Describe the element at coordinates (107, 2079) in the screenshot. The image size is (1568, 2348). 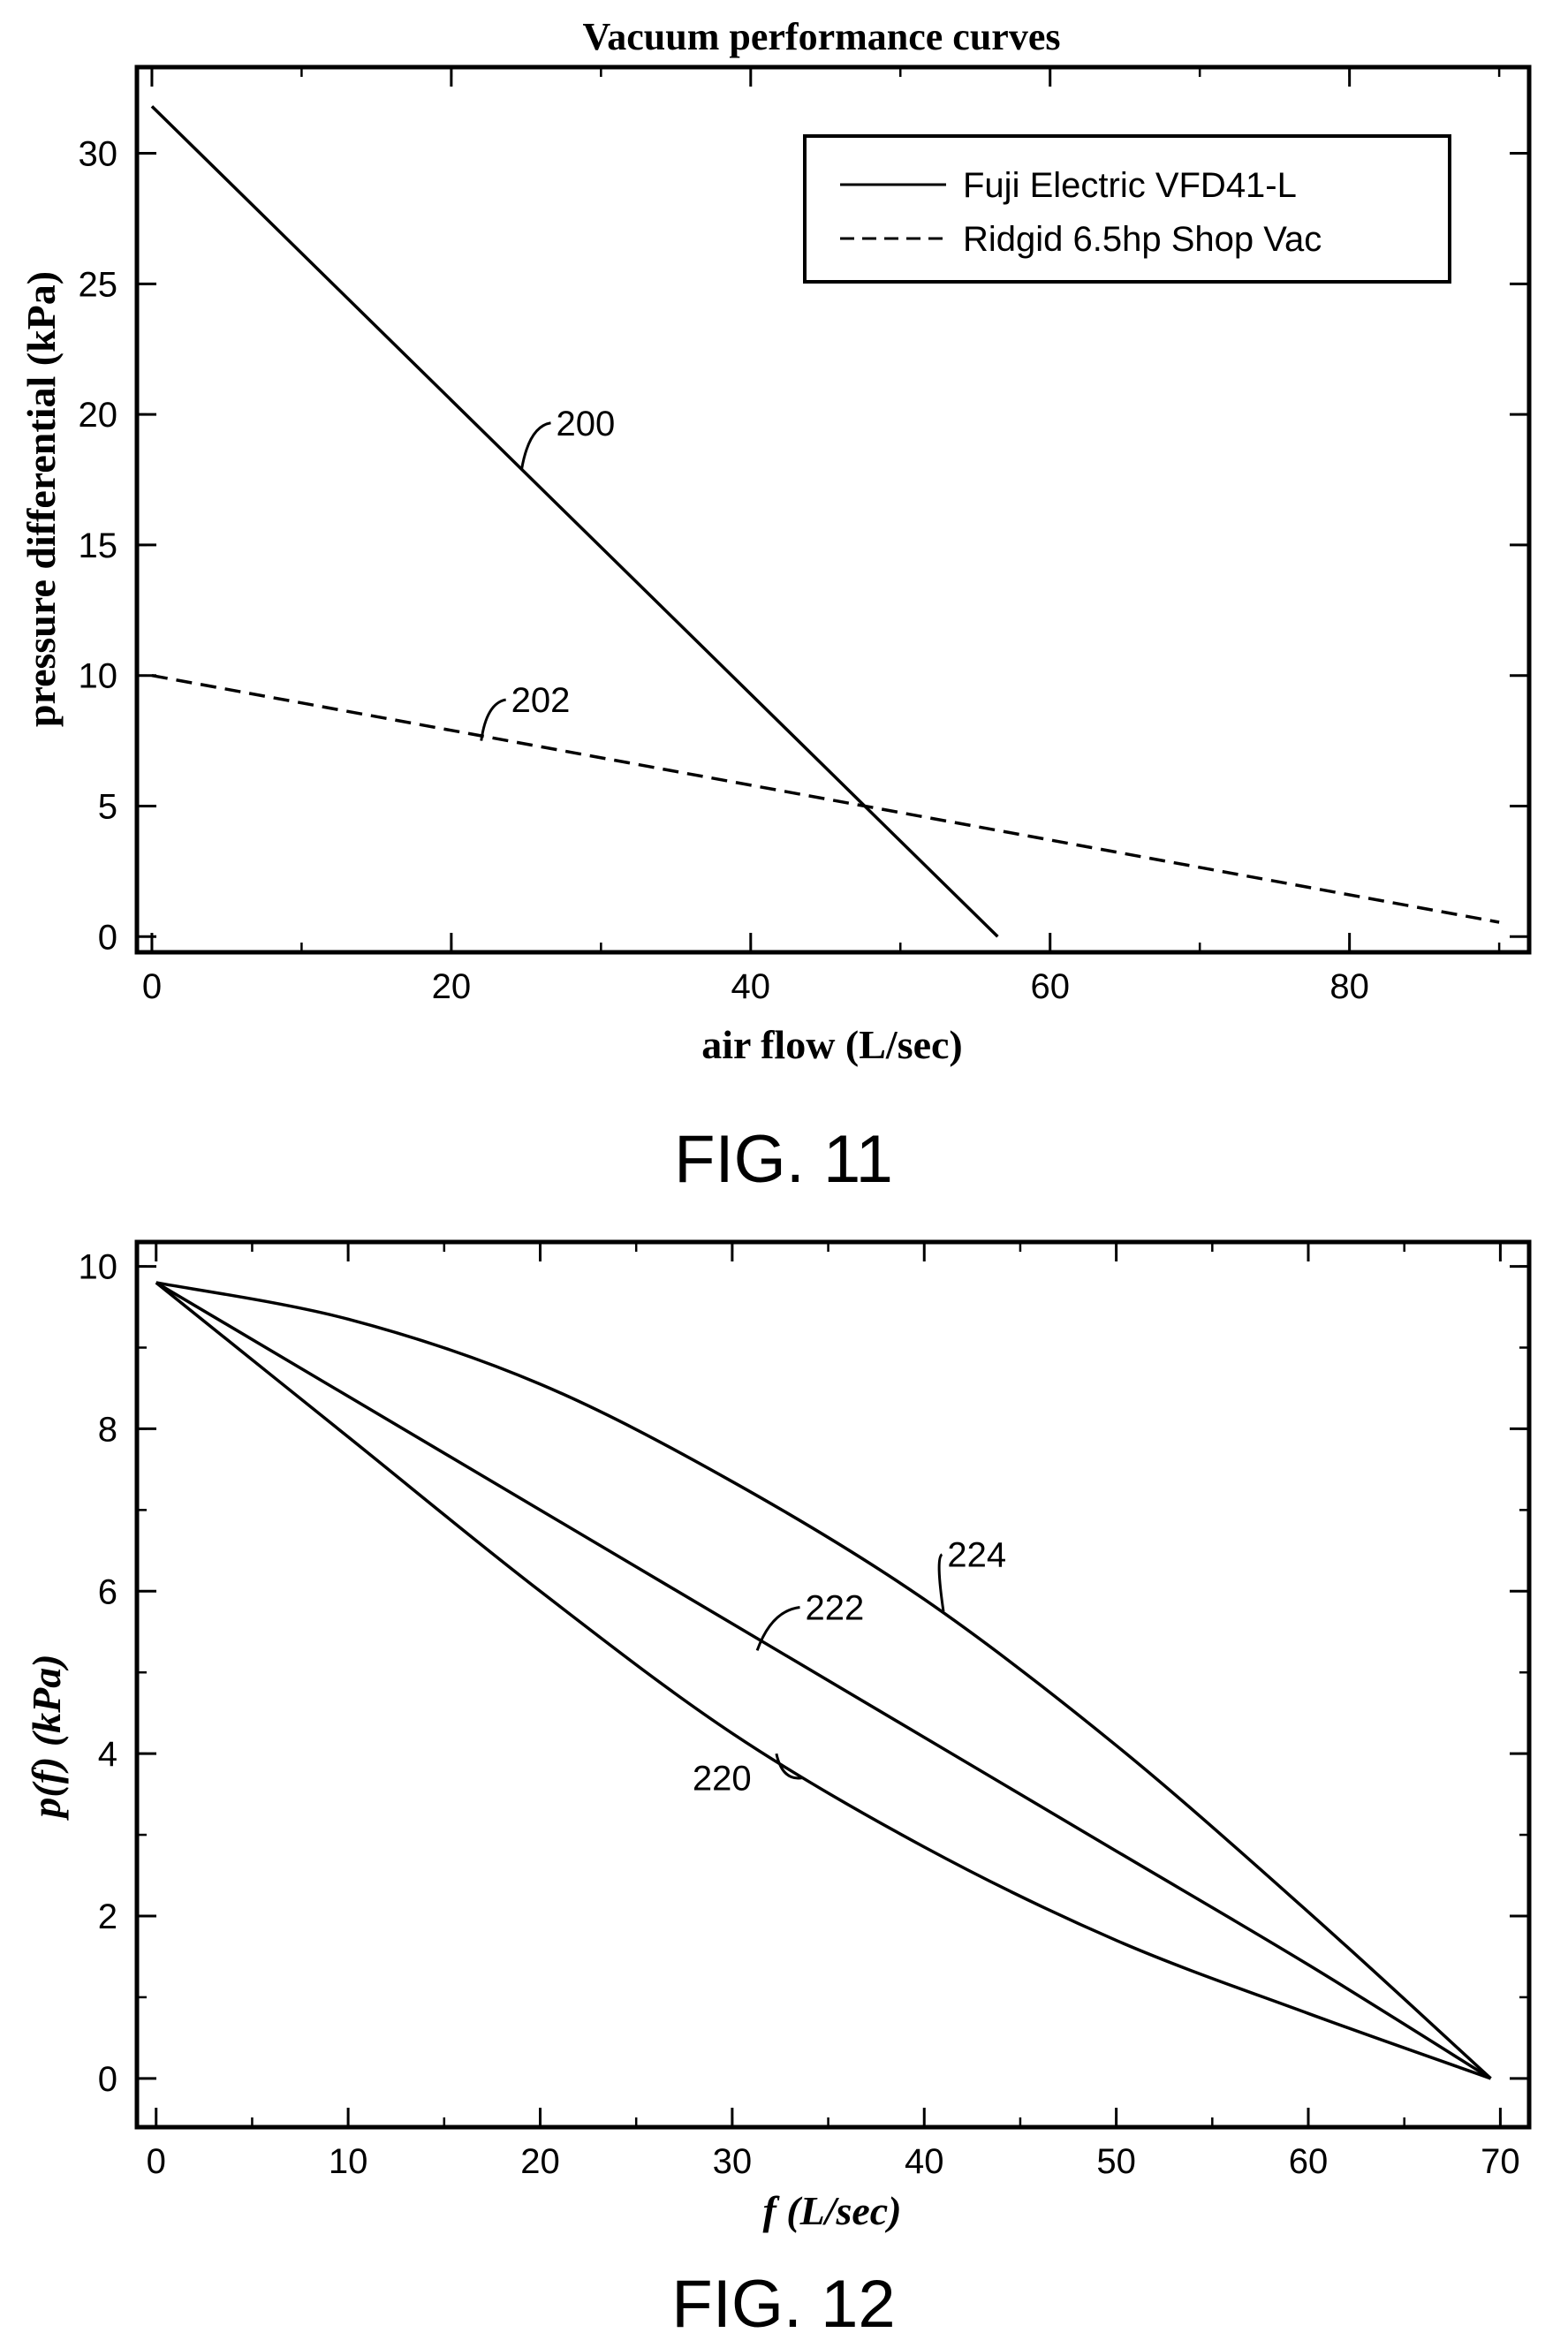
I see `fig12-y-tick-label: 0` at that location.